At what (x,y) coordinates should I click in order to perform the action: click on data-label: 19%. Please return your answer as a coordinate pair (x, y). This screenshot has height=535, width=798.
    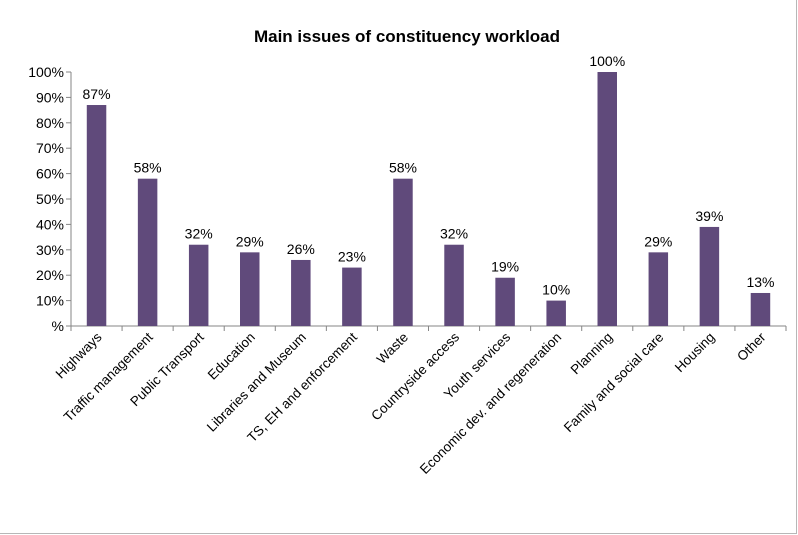
    Looking at the image, I should click on (505, 267).